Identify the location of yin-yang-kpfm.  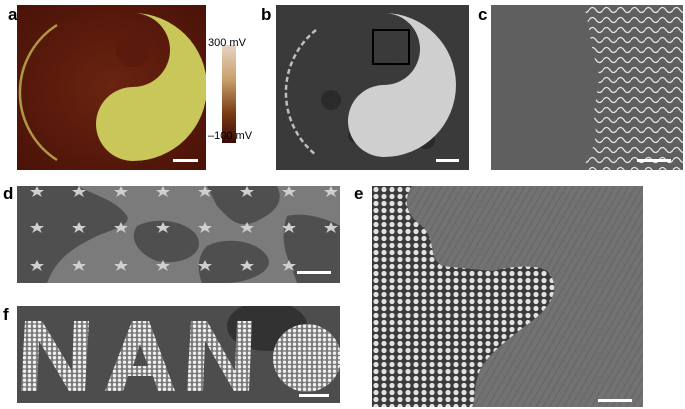
(111, 87).